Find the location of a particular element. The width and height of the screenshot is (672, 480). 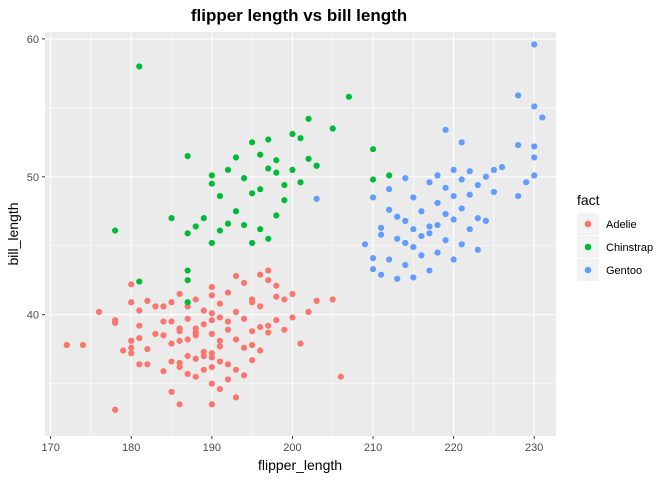

x-tick-label: 170 is located at coordinates (50, 448).